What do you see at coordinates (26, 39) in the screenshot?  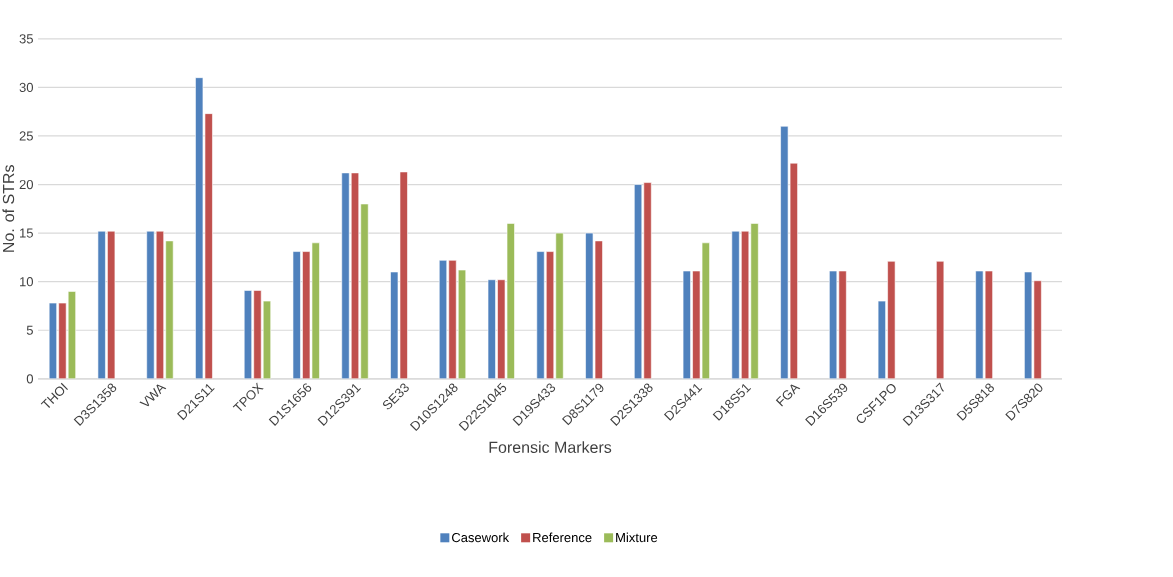 I see `y-tick-label: 35` at bounding box center [26, 39].